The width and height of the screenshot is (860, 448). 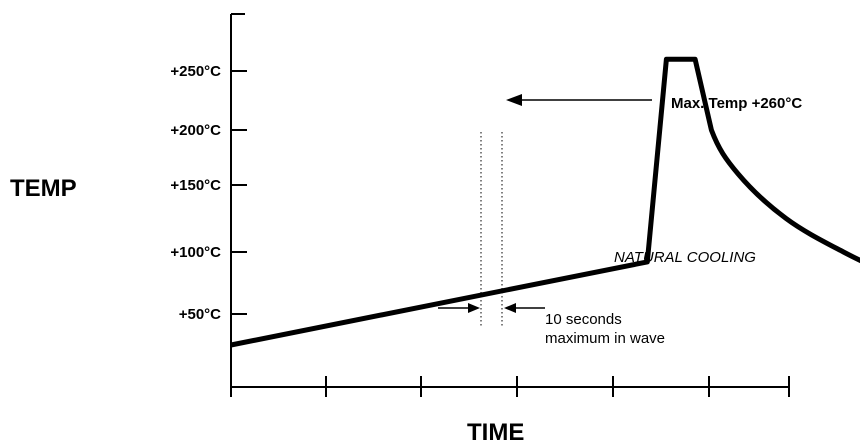 I want to click on wave-right-arrow, so click(x=524, y=308).